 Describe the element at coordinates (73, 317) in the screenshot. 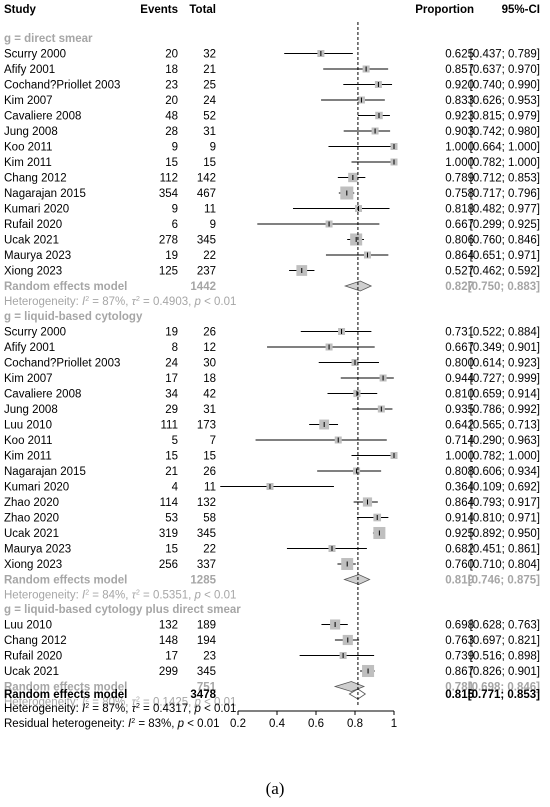

I see `subgroup-title: g = liquid-based cytology` at that location.